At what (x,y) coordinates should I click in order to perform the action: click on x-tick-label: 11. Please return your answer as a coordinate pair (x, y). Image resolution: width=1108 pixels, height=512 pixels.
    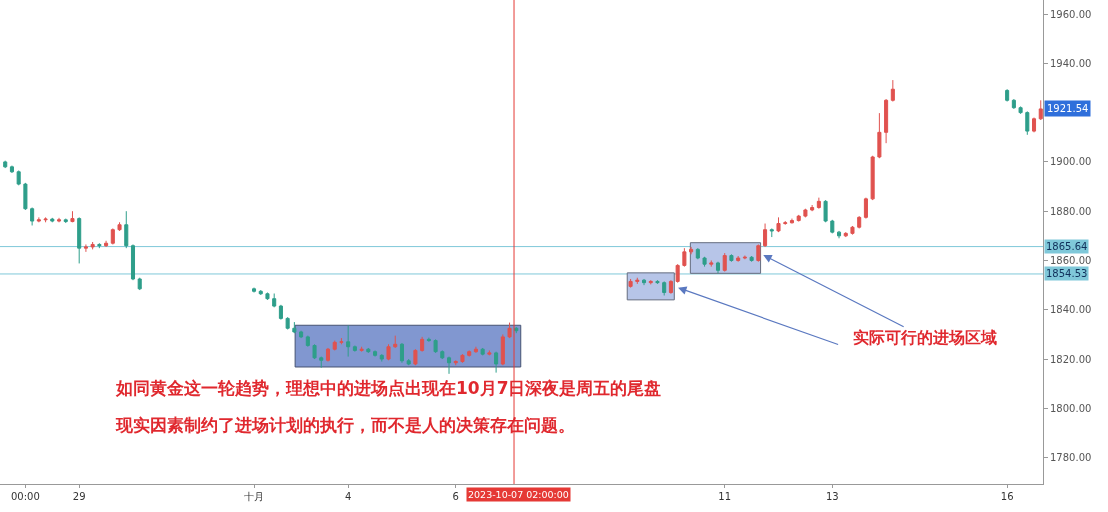
    Looking at the image, I should click on (725, 496).